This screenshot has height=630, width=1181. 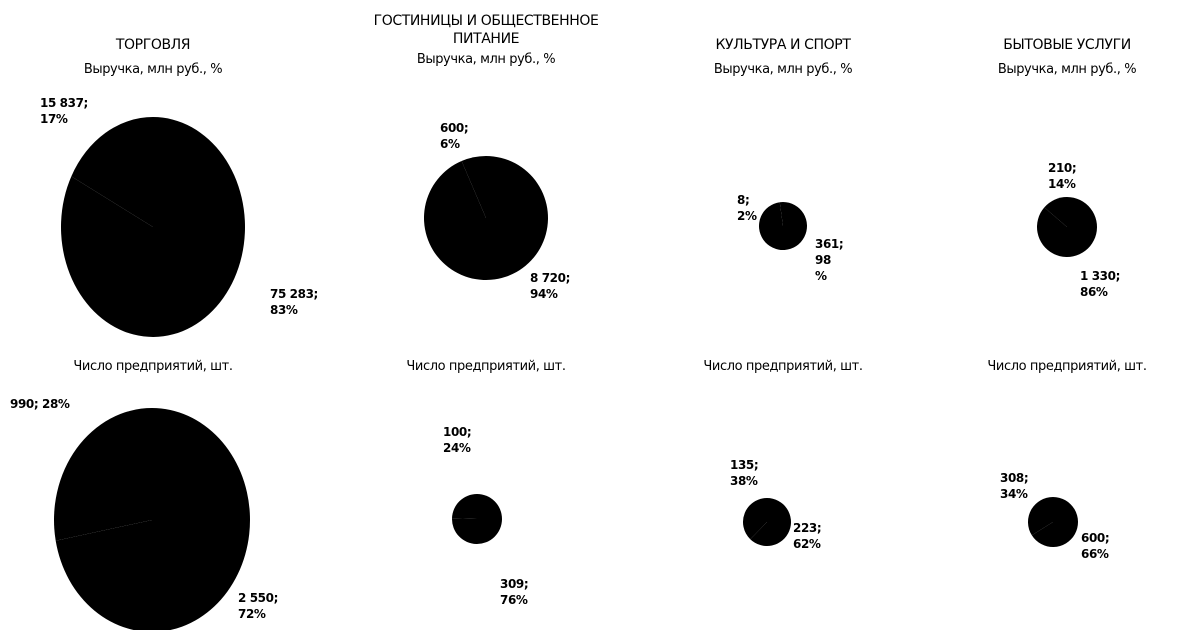 I want to click on data-label: 309; 76%, so click(x=514, y=592).